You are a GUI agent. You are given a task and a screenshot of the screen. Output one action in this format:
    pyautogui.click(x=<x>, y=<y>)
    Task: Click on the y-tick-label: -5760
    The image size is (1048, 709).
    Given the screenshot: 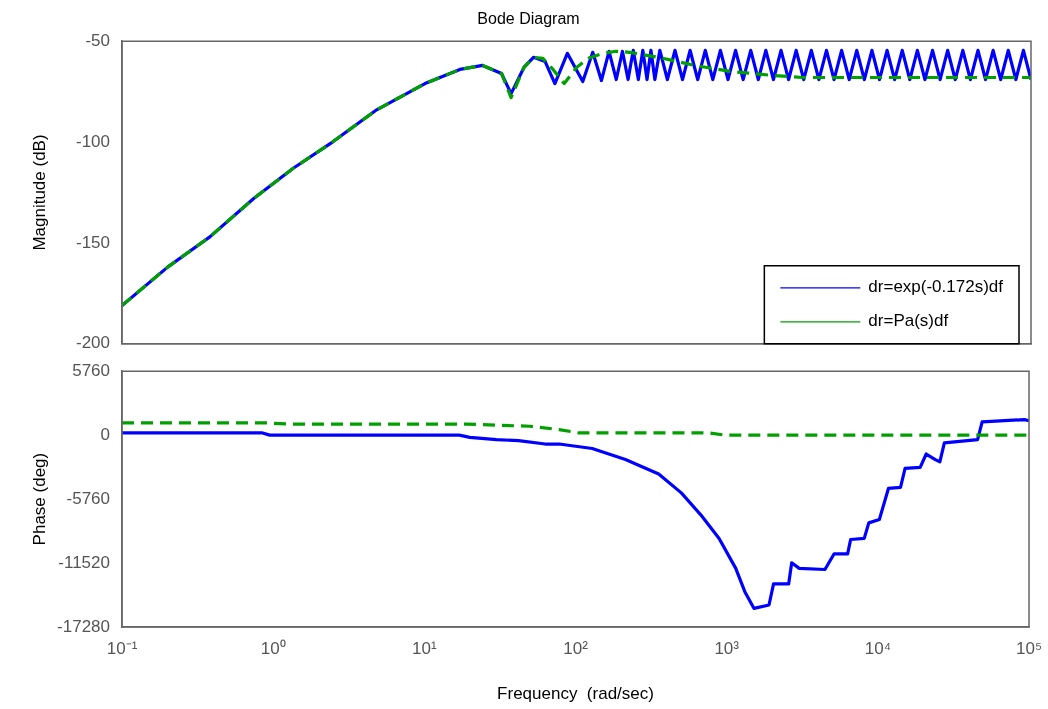 What is the action you would take?
    pyautogui.click(x=88, y=498)
    